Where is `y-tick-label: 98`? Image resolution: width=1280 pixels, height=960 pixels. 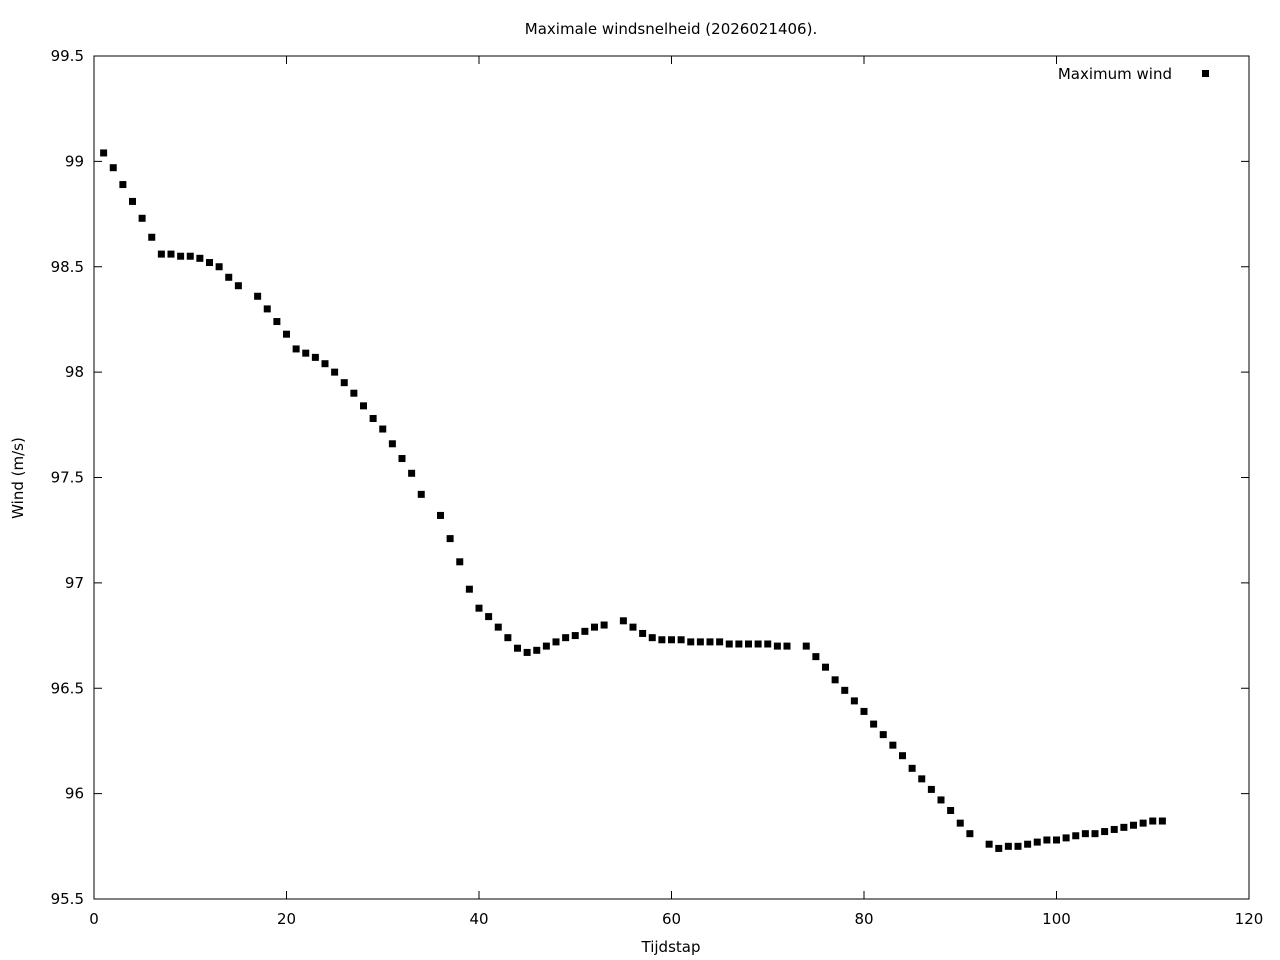 y-tick-label: 98 is located at coordinates (74, 372).